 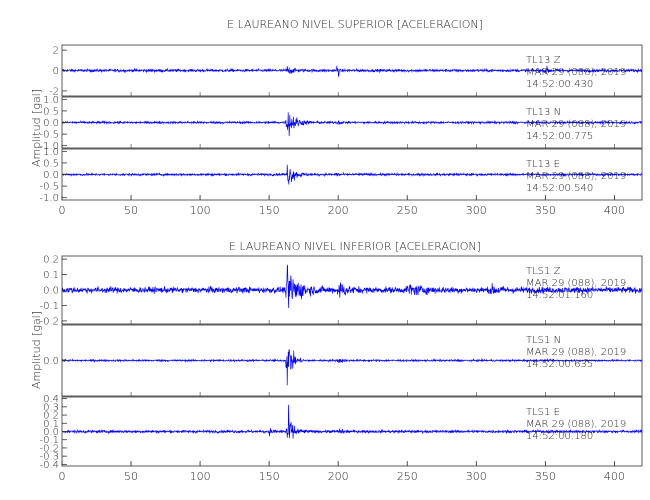 I want to click on y-tick-label: -0.3, so click(x=49, y=457).